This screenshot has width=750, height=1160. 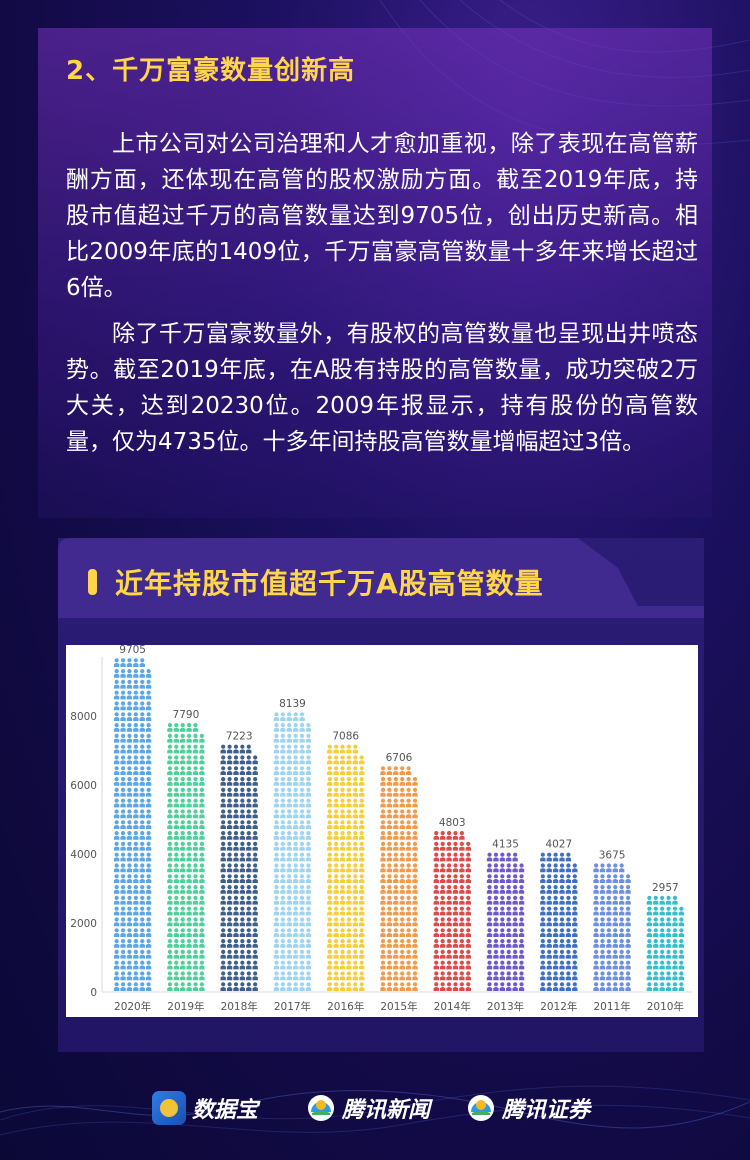 I want to click on y-tick-label: 4000, so click(x=83, y=855).